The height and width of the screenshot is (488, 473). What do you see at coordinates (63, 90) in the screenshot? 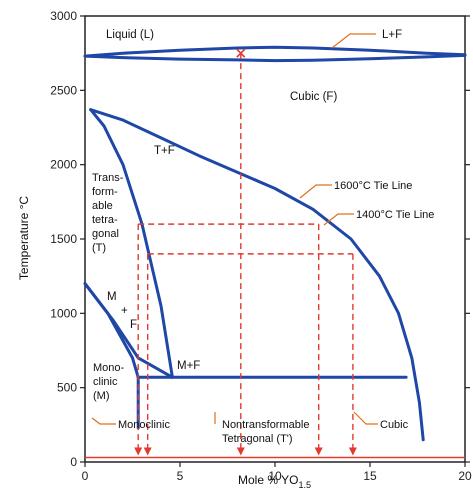
I see `y-tick-label-5: 2500` at bounding box center [63, 90].